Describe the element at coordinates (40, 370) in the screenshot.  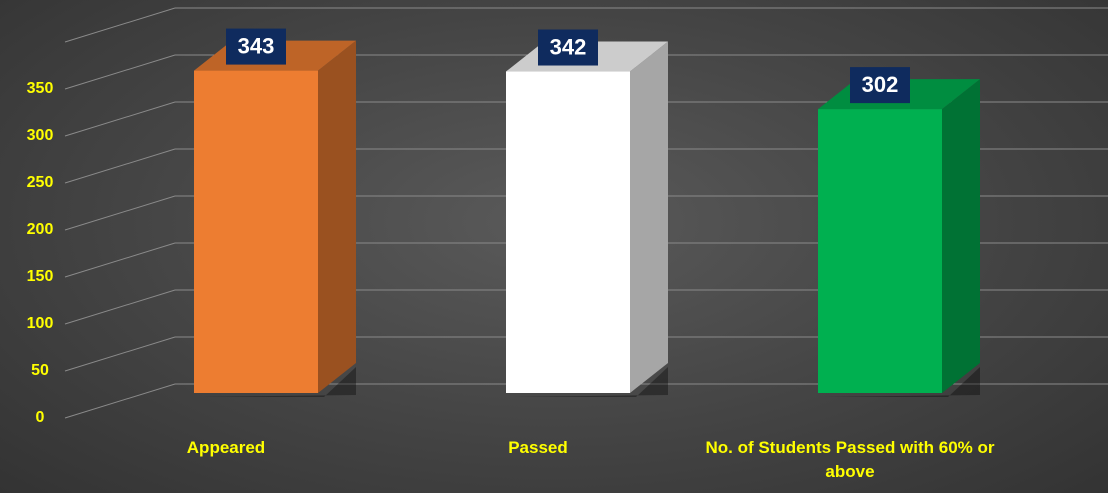
I see `y-tick-label: 50` at that location.